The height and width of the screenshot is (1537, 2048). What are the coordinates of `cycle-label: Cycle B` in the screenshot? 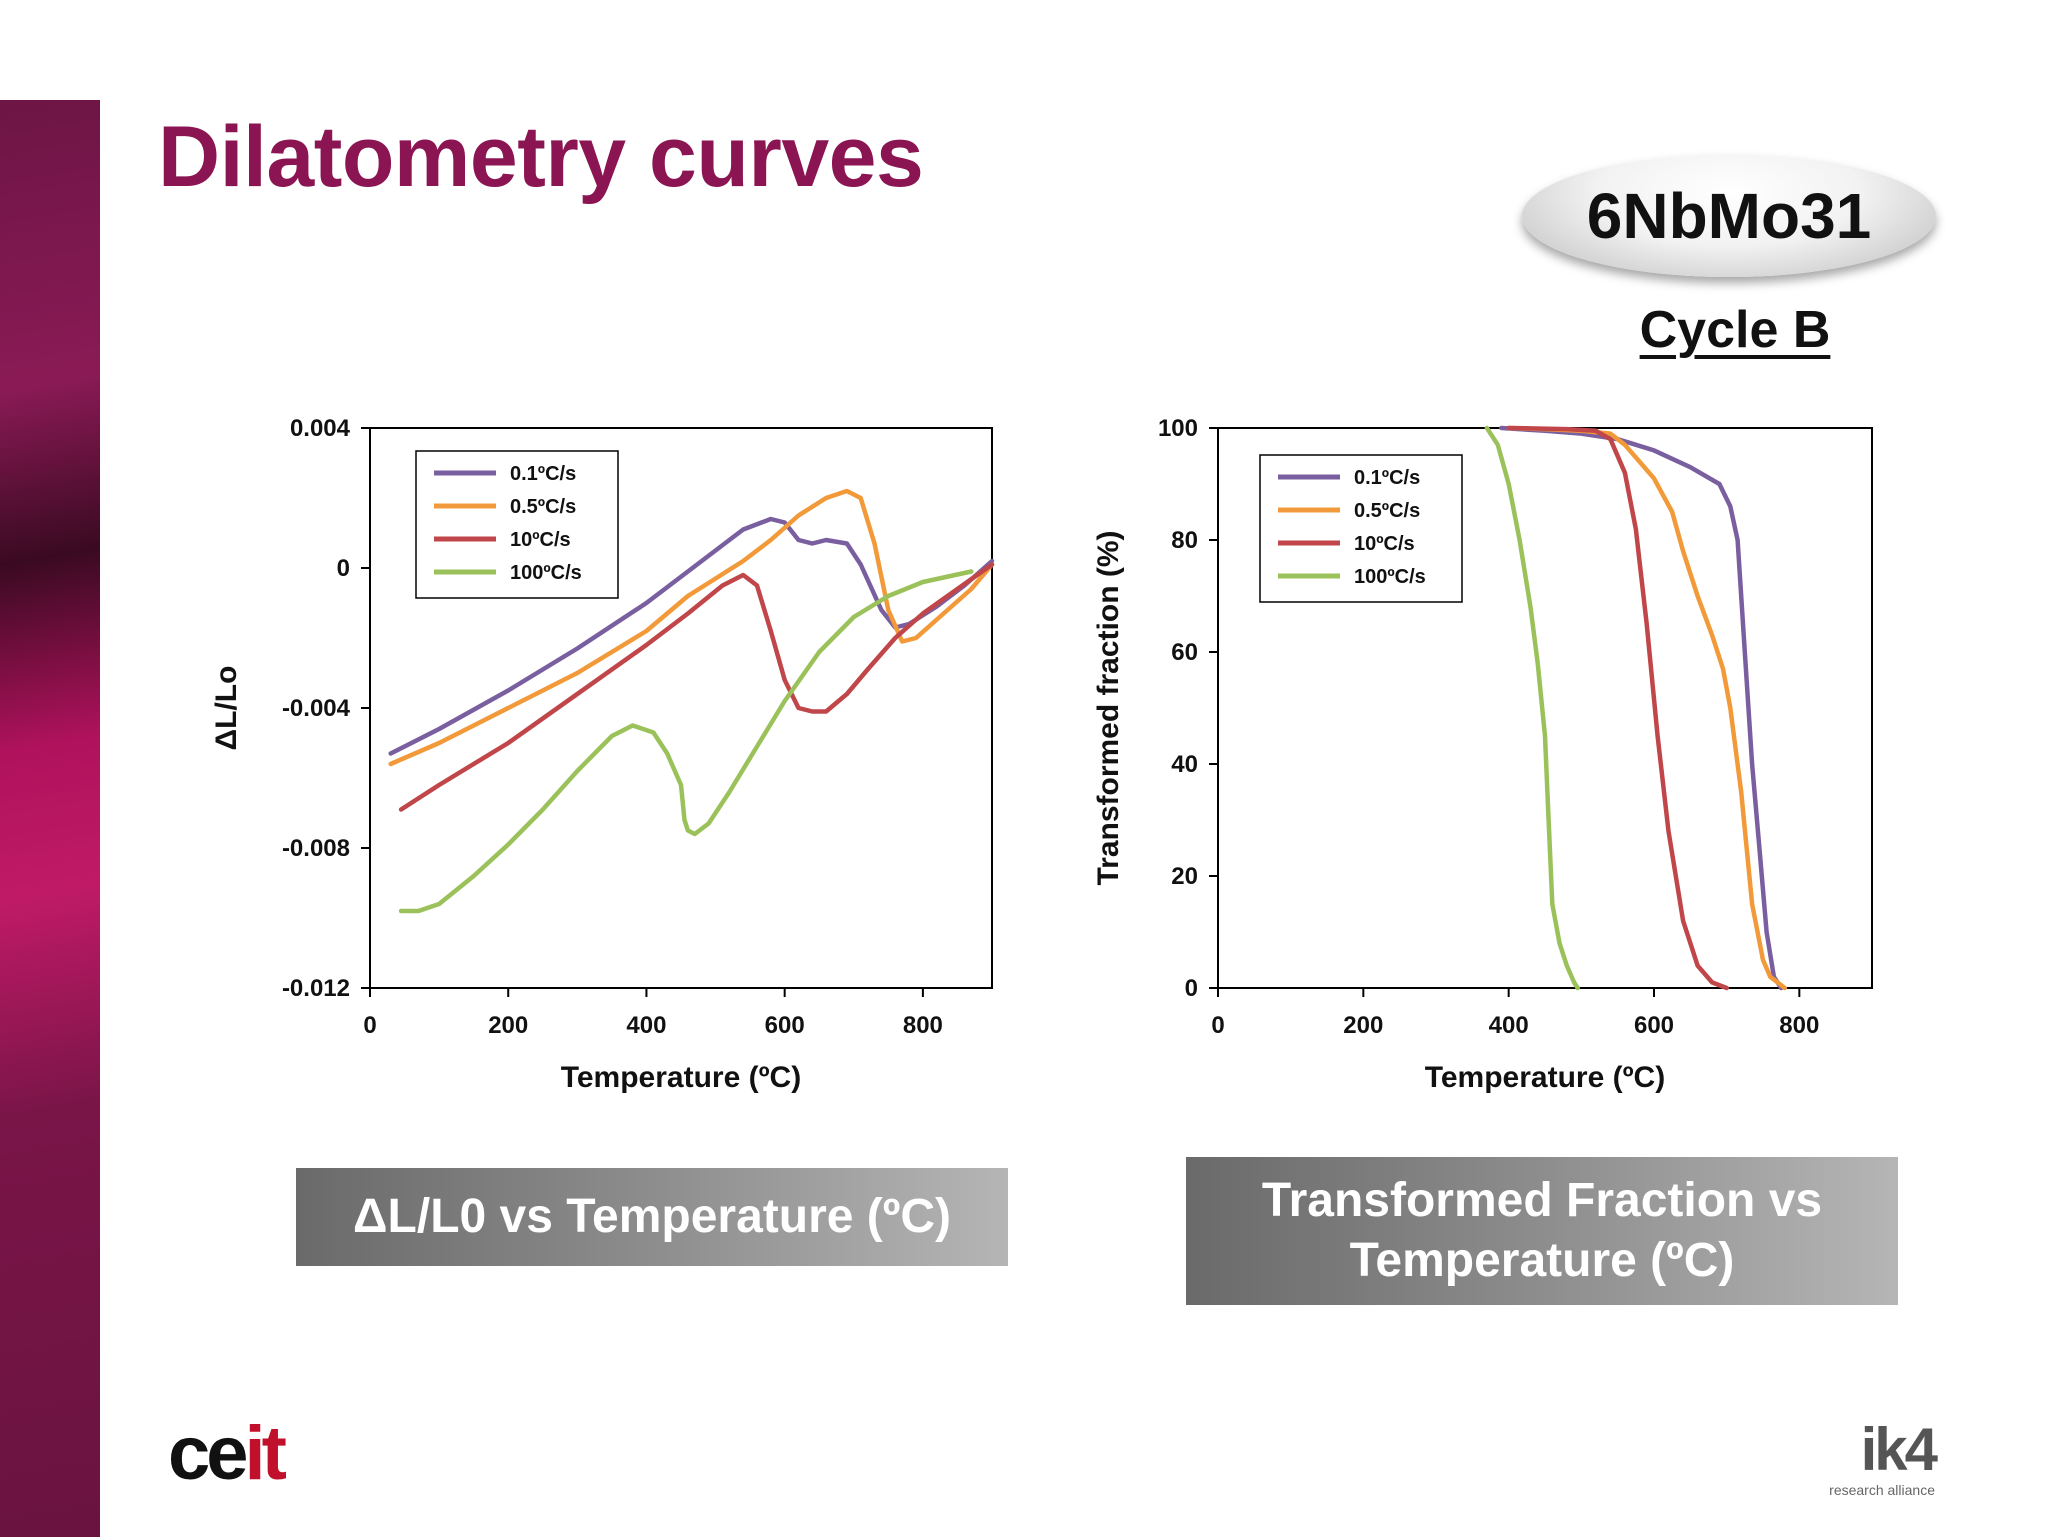 It's located at (1735, 330).